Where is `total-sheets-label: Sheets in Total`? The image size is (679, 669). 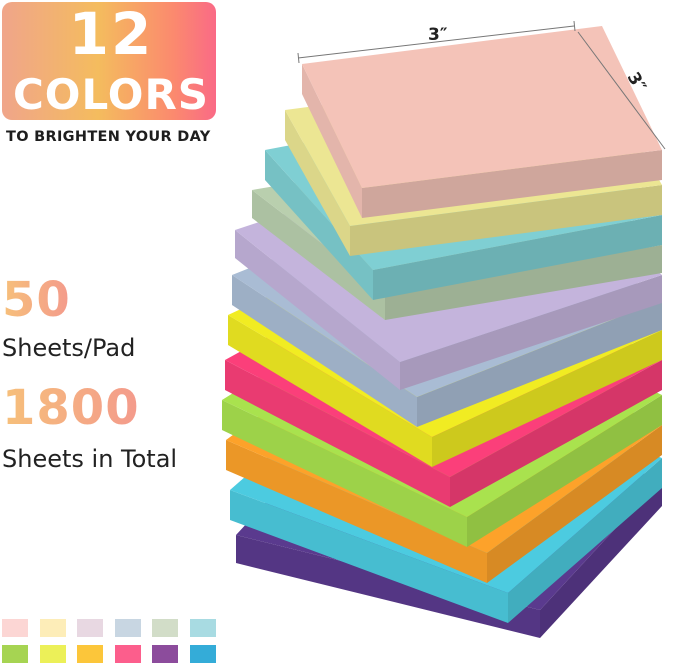 total-sheets-label: Sheets in Total is located at coordinates (90, 459).